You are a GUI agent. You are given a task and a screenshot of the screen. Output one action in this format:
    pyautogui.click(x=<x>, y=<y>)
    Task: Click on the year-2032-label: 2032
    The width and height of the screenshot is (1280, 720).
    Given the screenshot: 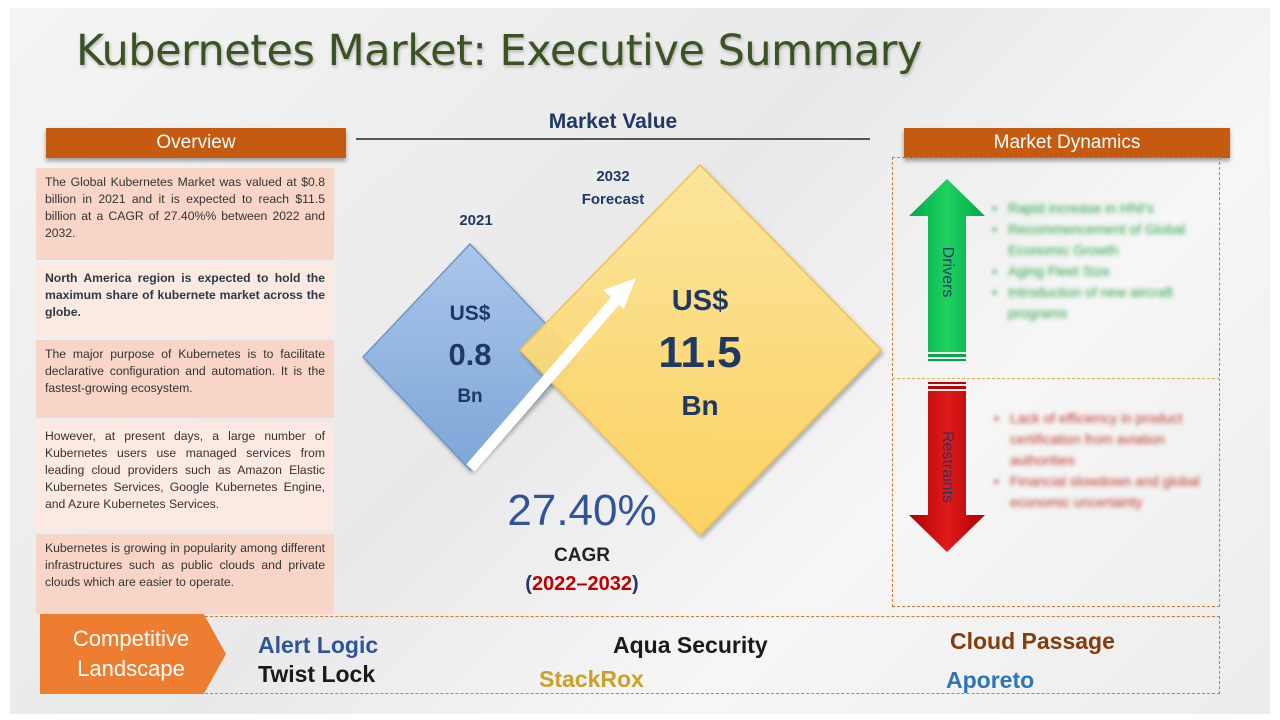 What is the action you would take?
    pyautogui.click(x=613, y=176)
    